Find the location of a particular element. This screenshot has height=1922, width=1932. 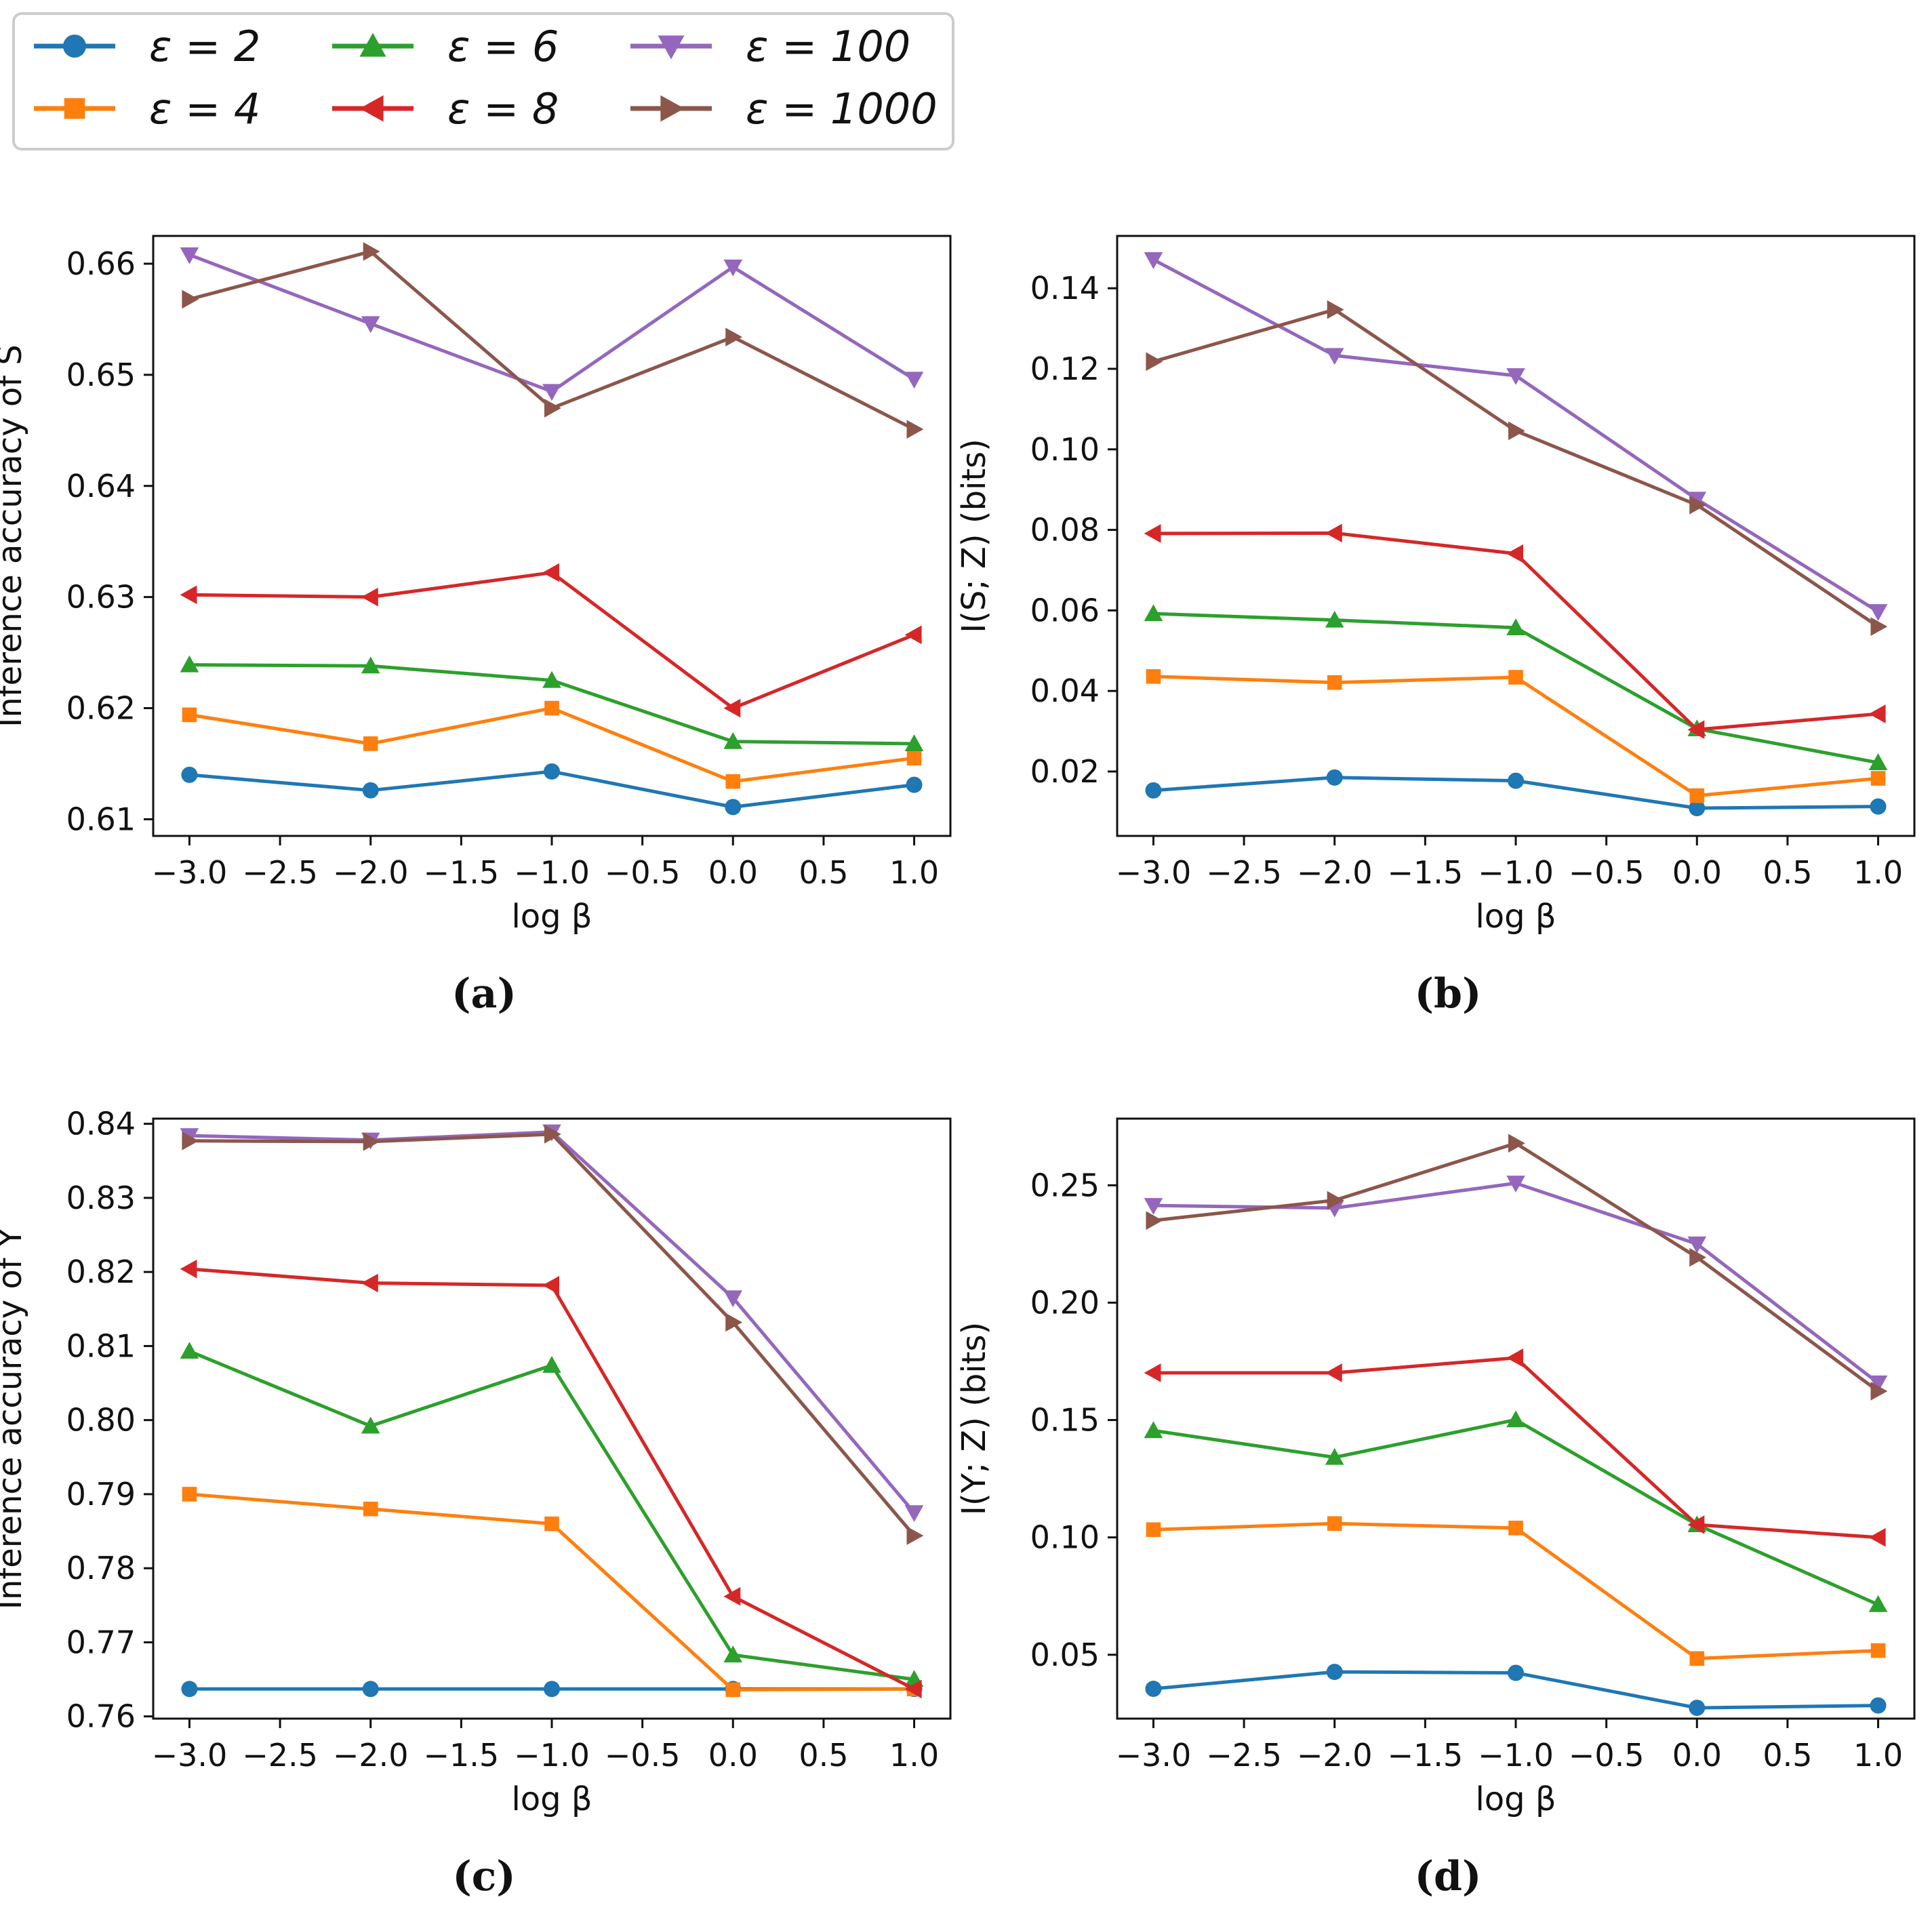

y-tick-label: 0.78 is located at coordinates (101, 1568).